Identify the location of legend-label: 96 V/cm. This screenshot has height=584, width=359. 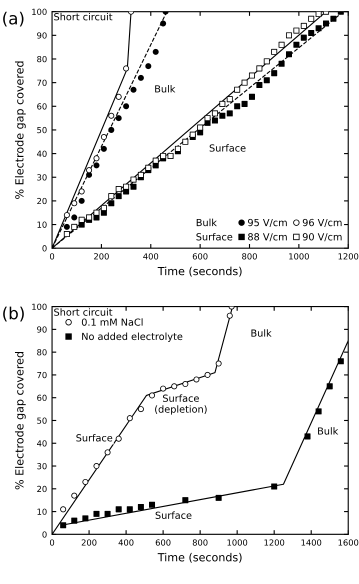
(322, 222).